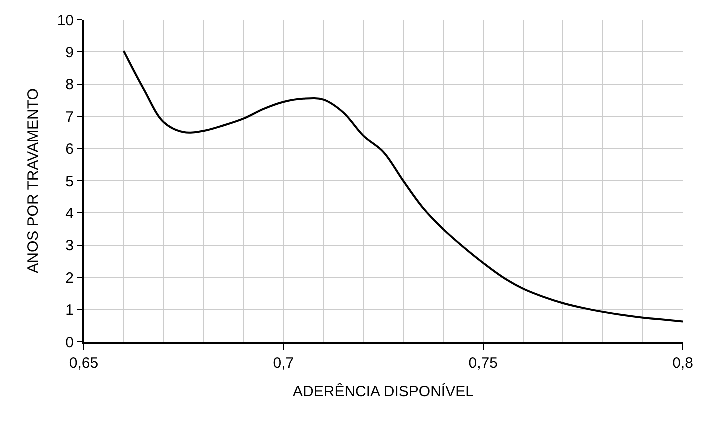 Image resolution: width=705 pixels, height=421 pixels. What do you see at coordinates (33, 181) in the screenshot?
I see `y-axis-title: ANOS POR TRAVAMENTO` at bounding box center [33, 181].